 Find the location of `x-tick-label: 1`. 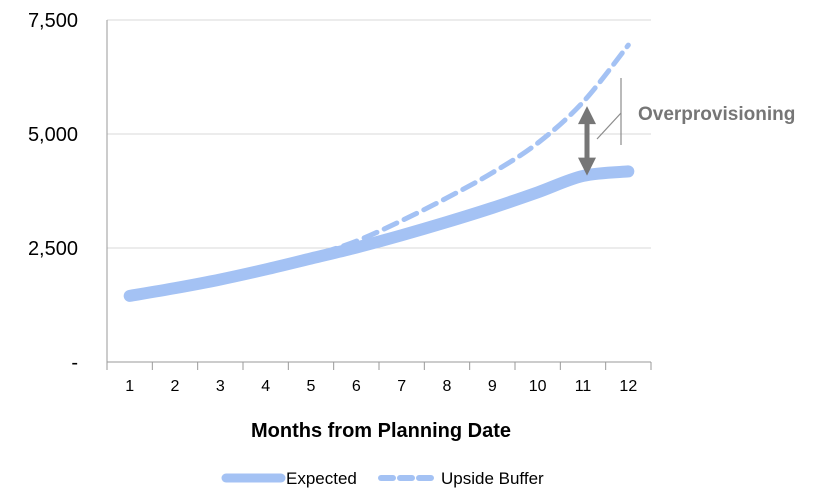

x-tick-label: 1 is located at coordinates (129, 386).